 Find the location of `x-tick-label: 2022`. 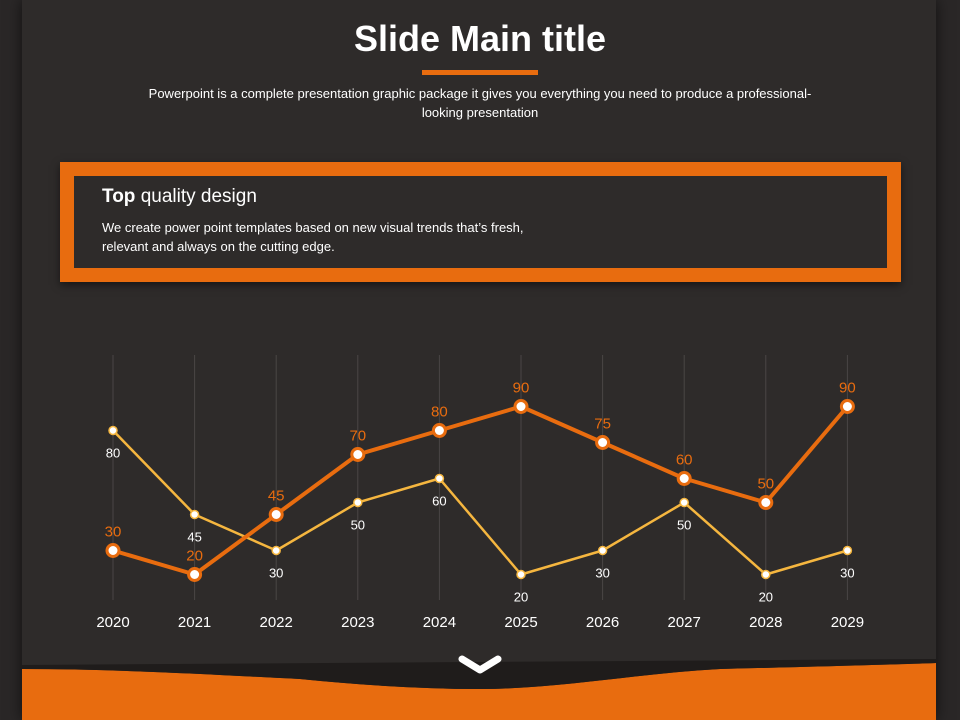

x-tick-label: 2022 is located at coordinates (276, 622).